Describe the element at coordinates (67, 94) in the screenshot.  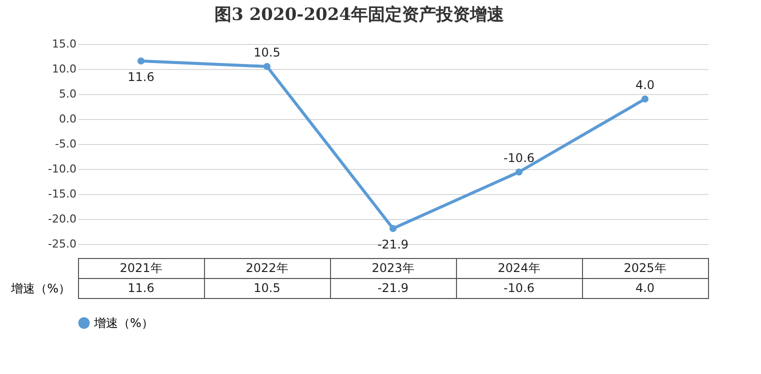
I see `y-tick-label: 5.0` at that location.